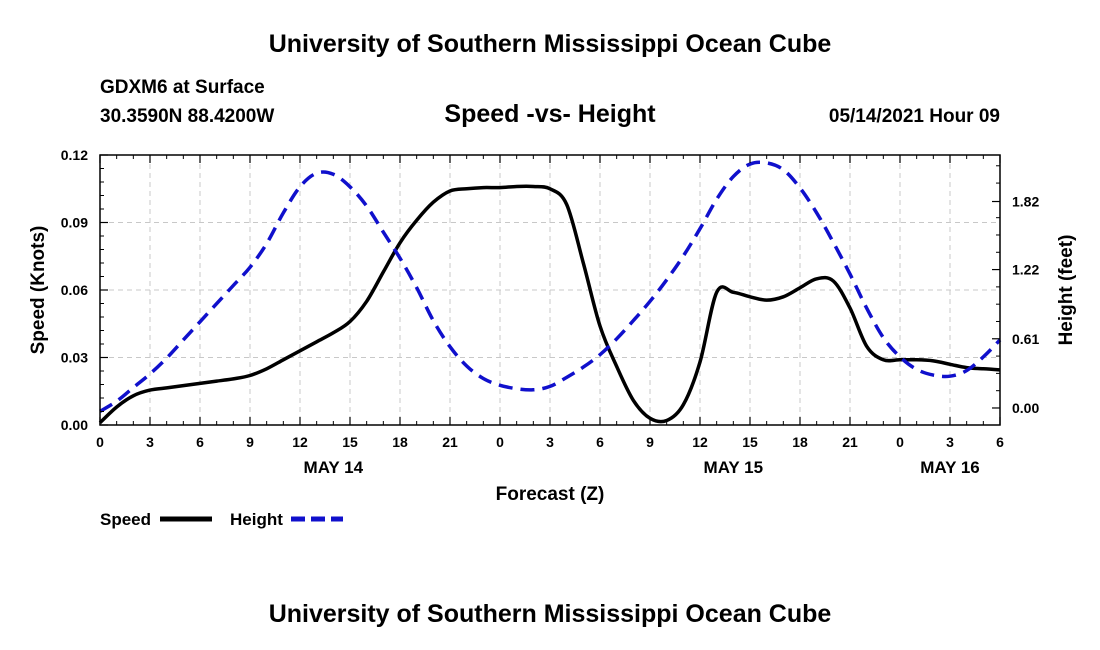  Describe the element at coordinates (1066, 290) in the screenshot. I see `y2-axis-label: Height (feet)` at that location.